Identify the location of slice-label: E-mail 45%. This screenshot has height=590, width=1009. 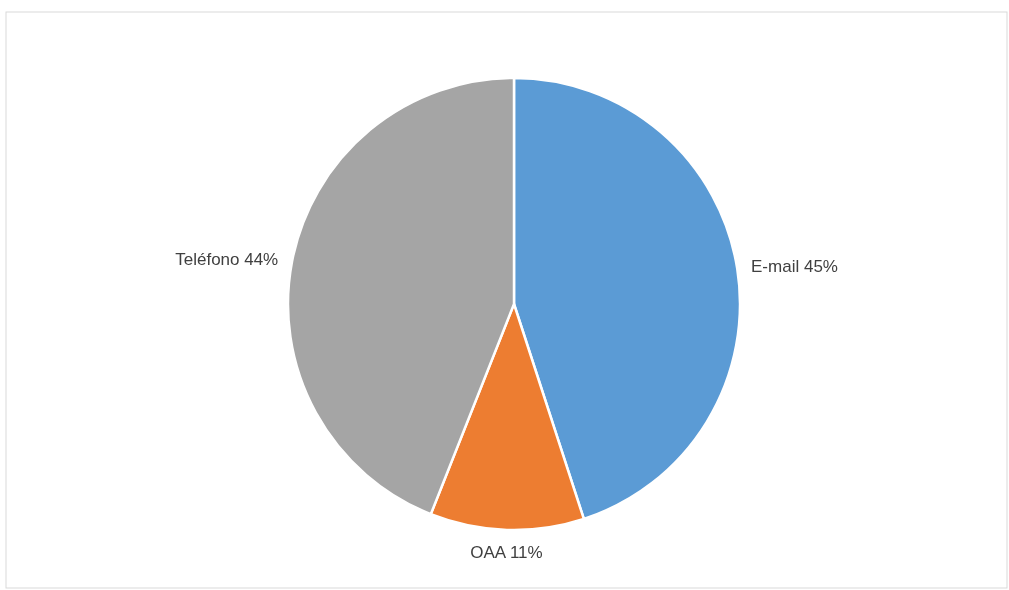
(794, 267).